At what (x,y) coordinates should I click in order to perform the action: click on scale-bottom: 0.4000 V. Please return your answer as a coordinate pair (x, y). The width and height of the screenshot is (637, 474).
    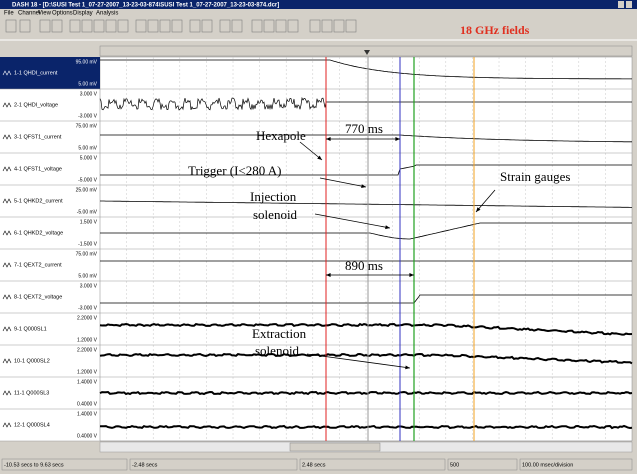
    Looking at the image, I should click on (87, 404).